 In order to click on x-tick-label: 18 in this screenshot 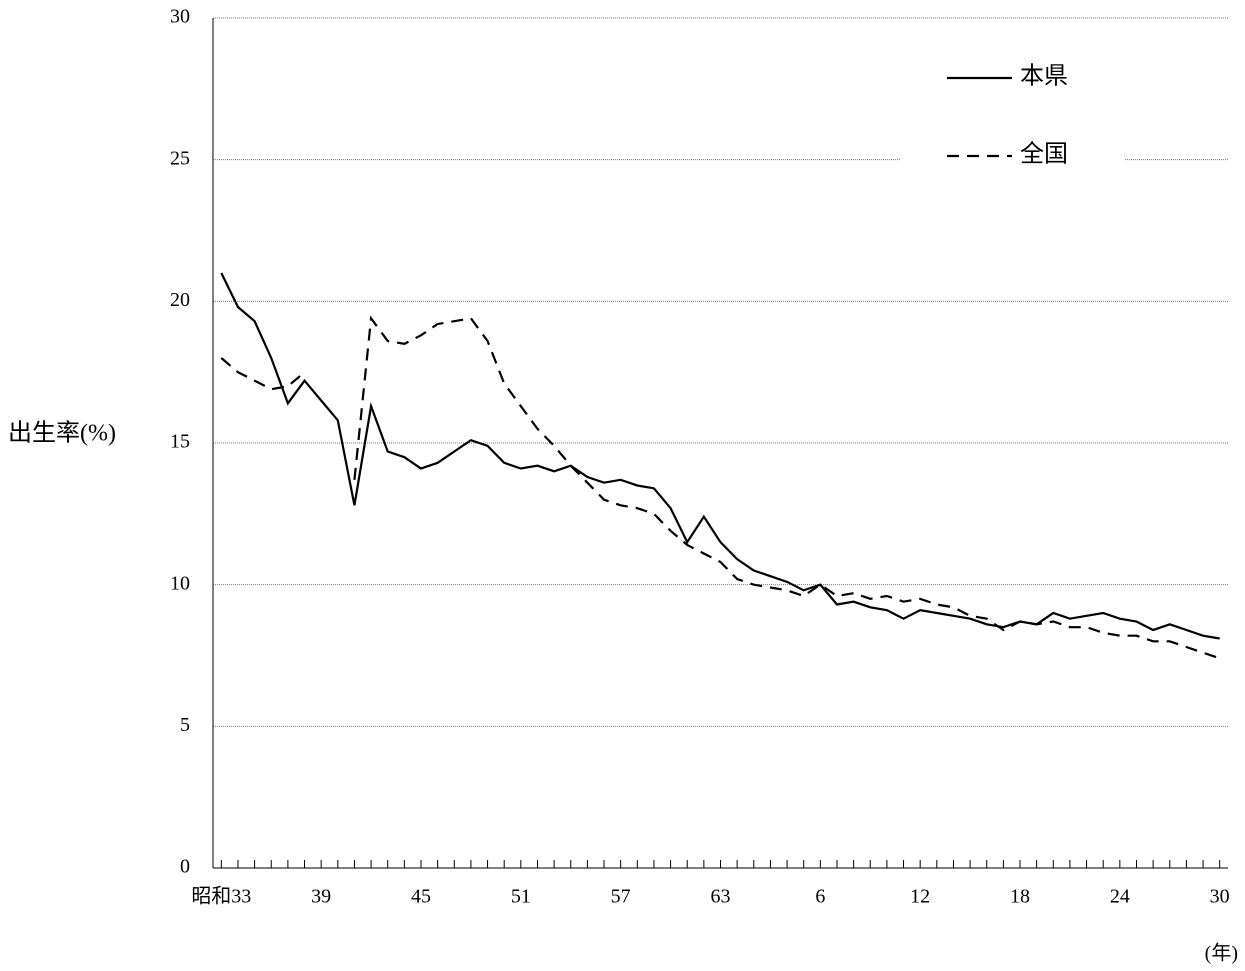, I will do `click(1020, 897)`.